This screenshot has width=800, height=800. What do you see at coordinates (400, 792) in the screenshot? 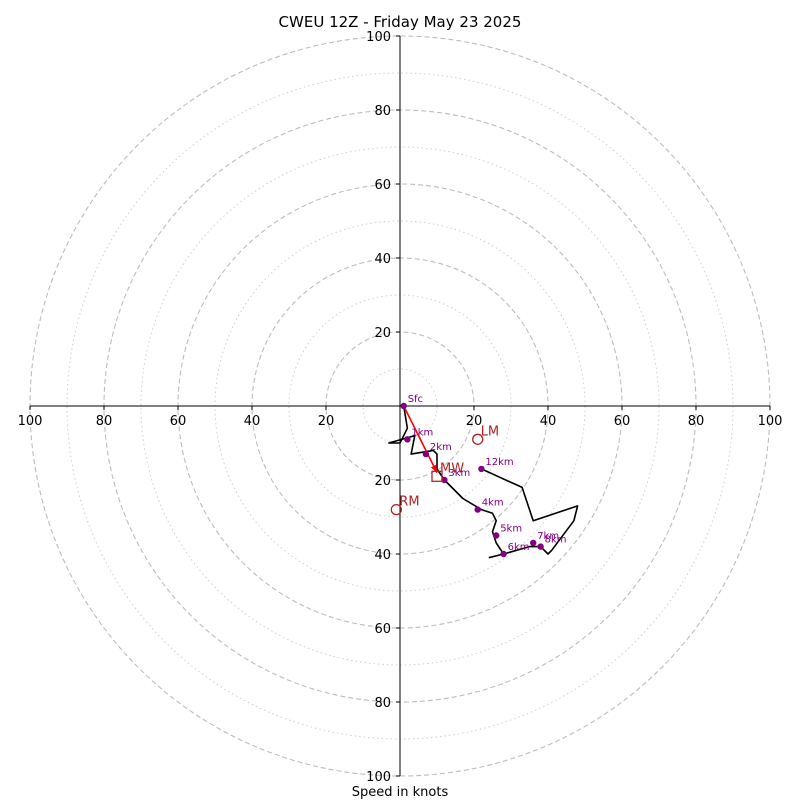
I see `x-axis-label: Speed in knots` at bounding box center [400, 792].